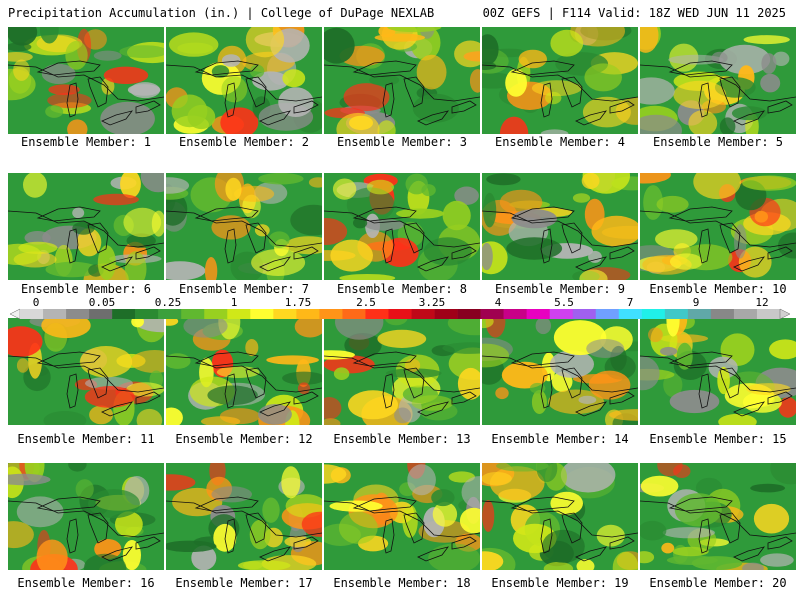  What do you see at coordinates (168, 302) in the screenshot?
I see `colorbar-tick-label: 0.25` at bounding box center [168, 302].